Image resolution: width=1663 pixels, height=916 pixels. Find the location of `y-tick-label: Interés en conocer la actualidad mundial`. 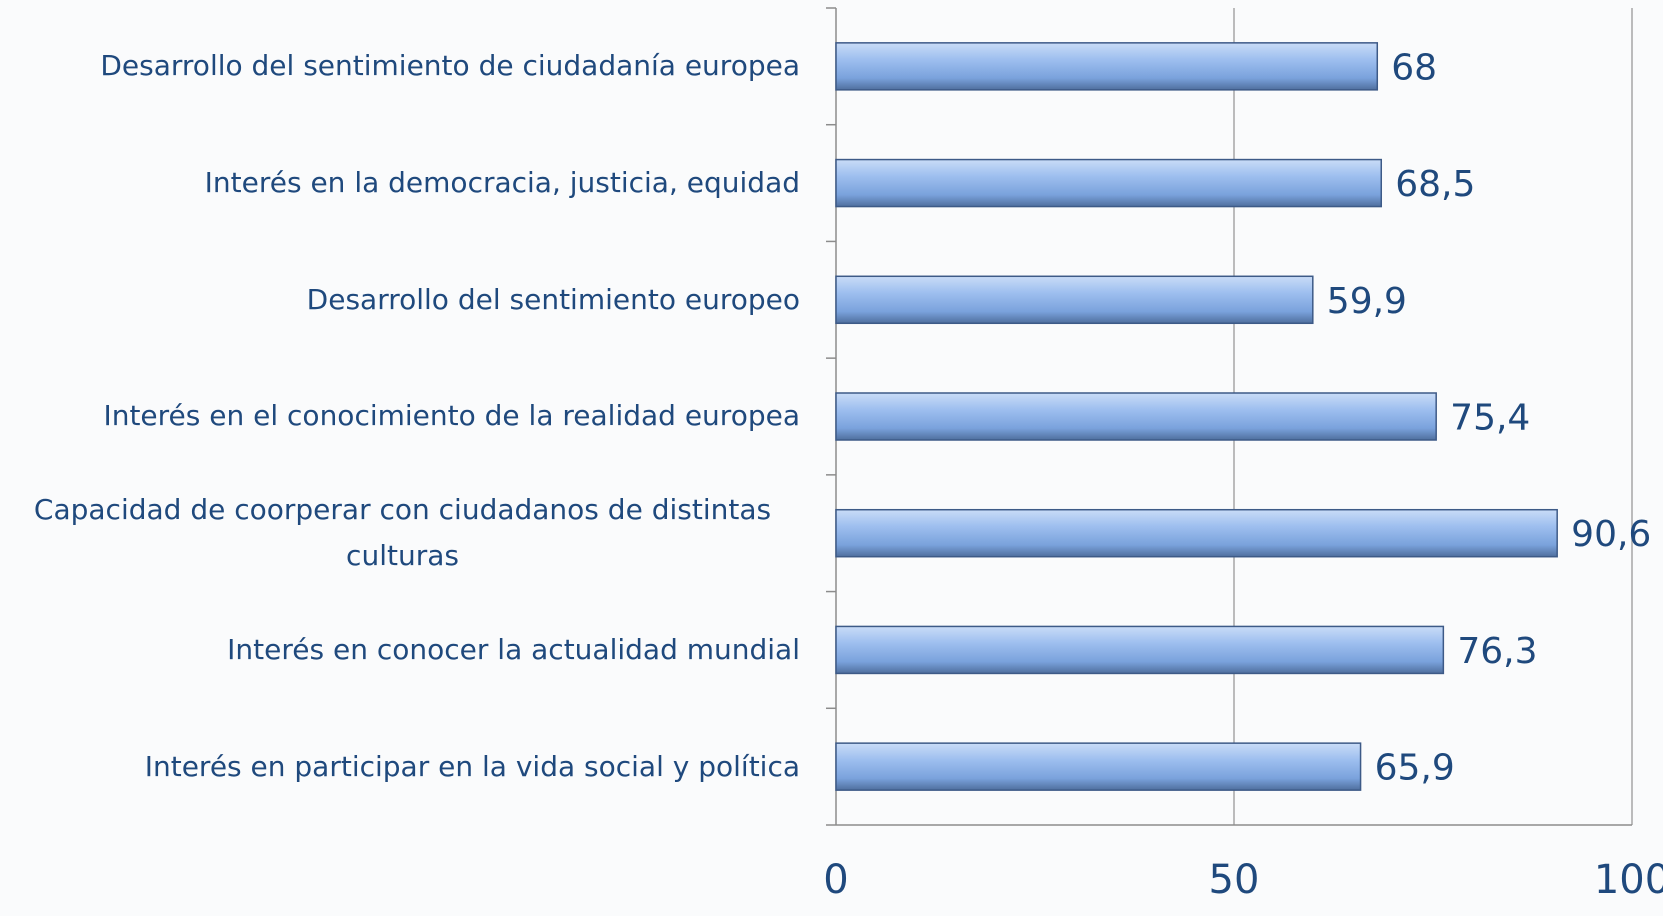

y-tick-label: Interés en conocer la actualidad mundial is located at coordinates (400, 650).